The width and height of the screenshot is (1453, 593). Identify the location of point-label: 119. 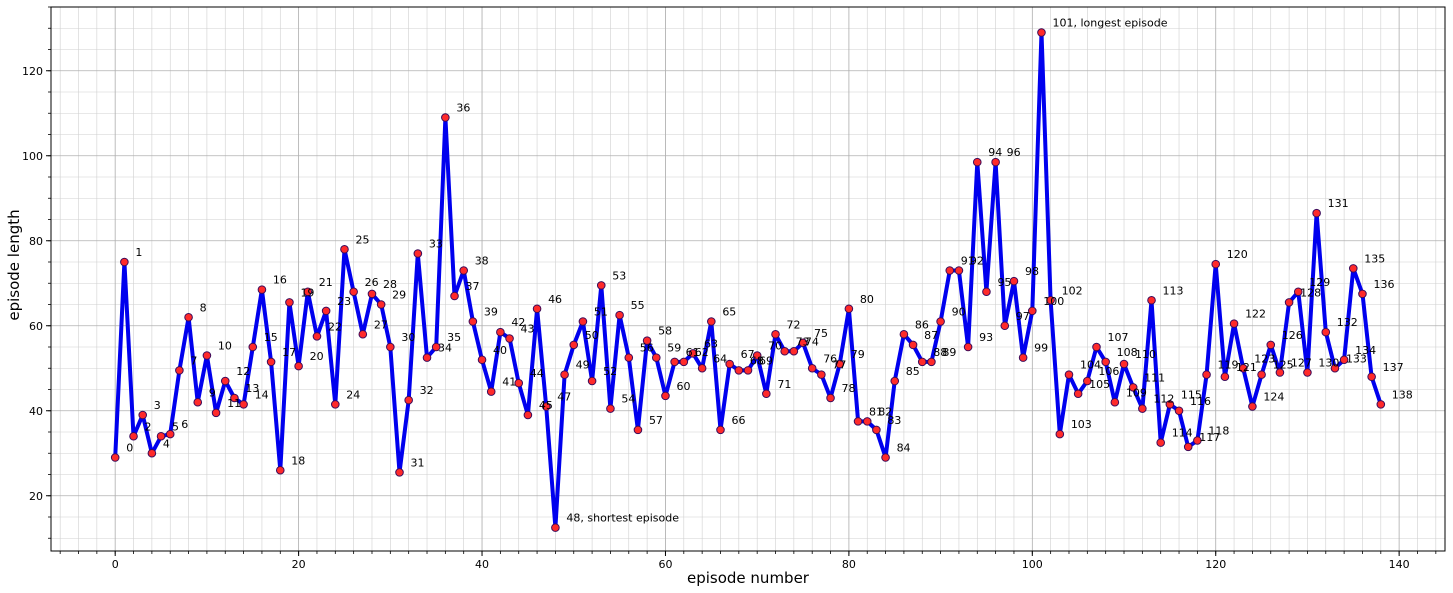
(1228, 365).